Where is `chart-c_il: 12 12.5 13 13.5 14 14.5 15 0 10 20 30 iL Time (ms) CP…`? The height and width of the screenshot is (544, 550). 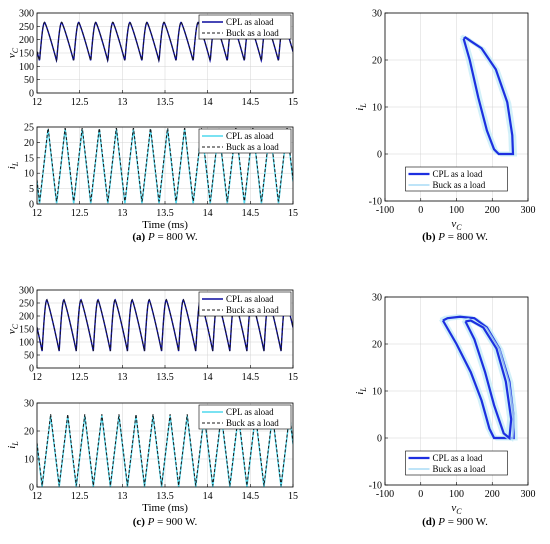 chart-c_il: 12 12.5 13 13.5 14 14.5 15 0 10 20 30 iL Time (ms) CP… is located at coordinates (152, 457).